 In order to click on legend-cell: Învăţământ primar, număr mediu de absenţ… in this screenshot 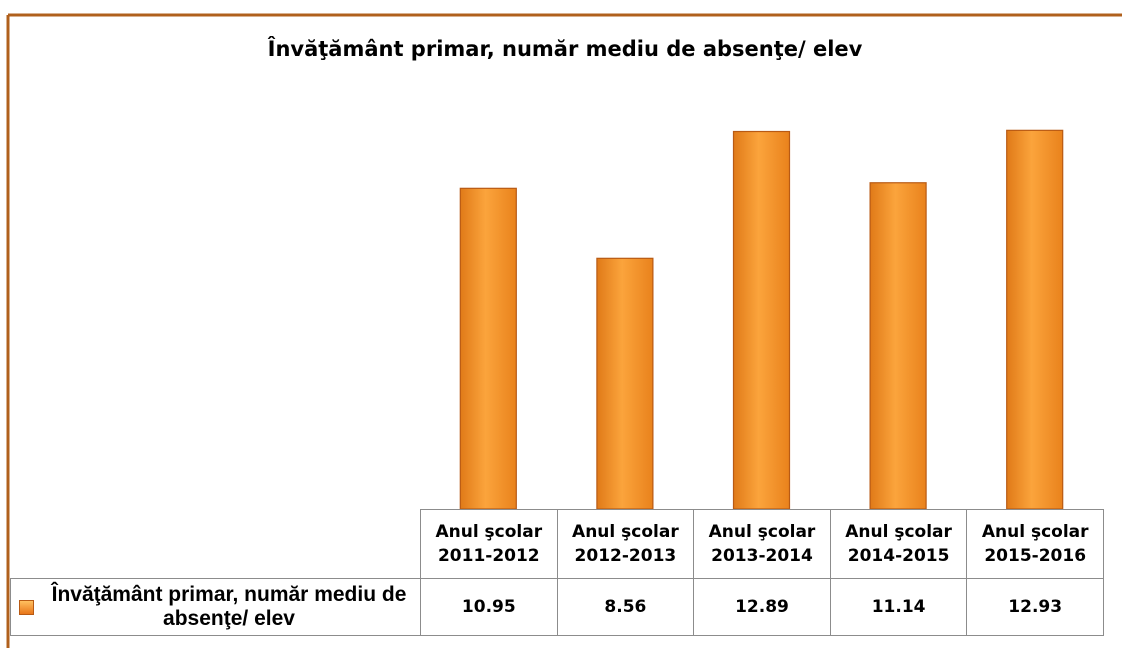, I will do `click(215, 607)`.